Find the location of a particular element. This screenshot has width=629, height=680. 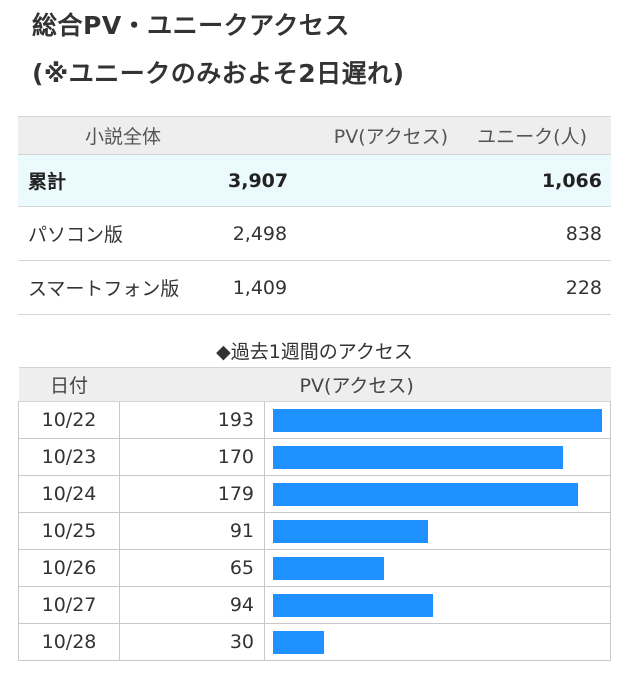

weekly-header-row: 日付 PV(アクセス) is located at coordinates (314, 384).